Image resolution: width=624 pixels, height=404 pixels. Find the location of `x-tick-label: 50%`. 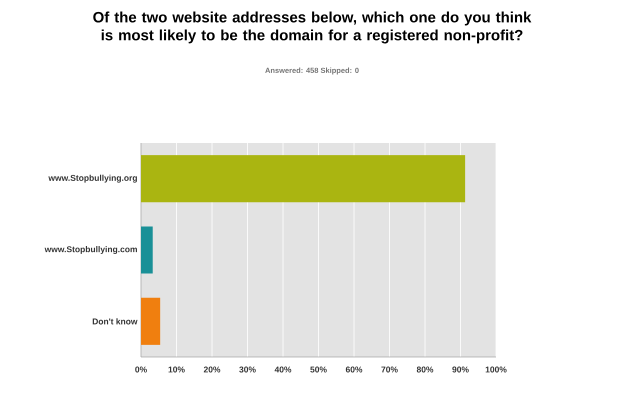

x-tick-label: 50% is located at coordinates (318, 369).